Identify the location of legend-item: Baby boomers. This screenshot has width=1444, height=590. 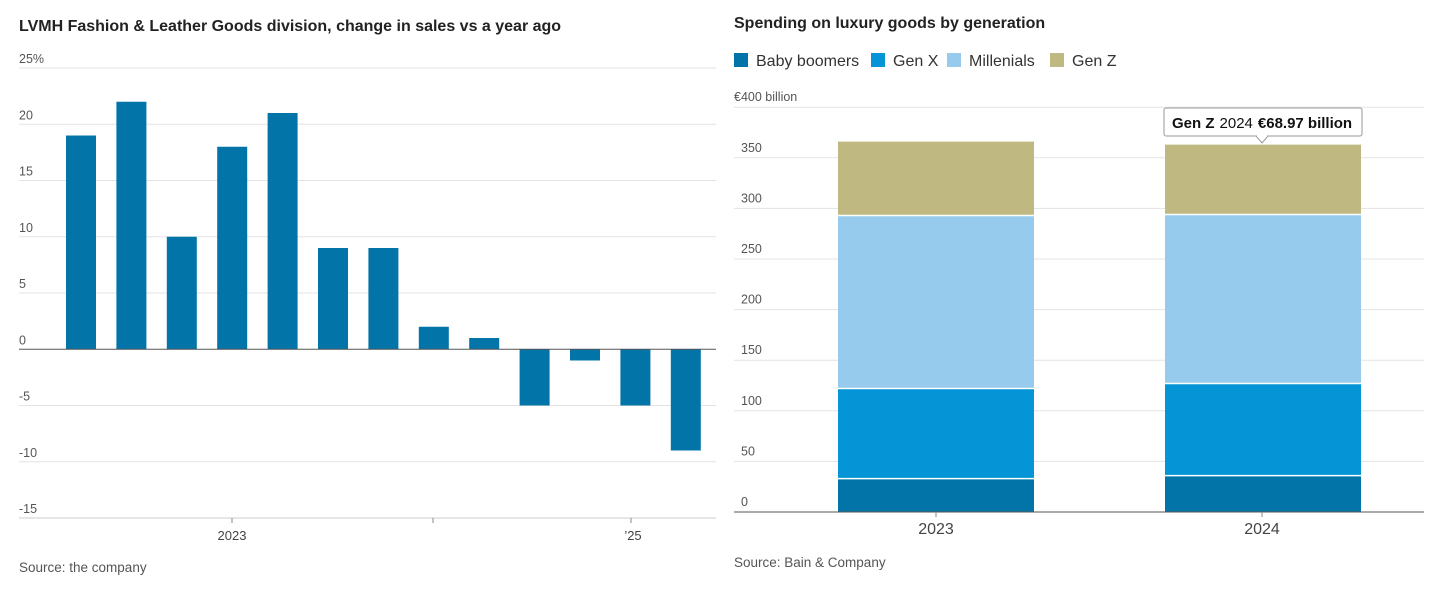
(796, 61).